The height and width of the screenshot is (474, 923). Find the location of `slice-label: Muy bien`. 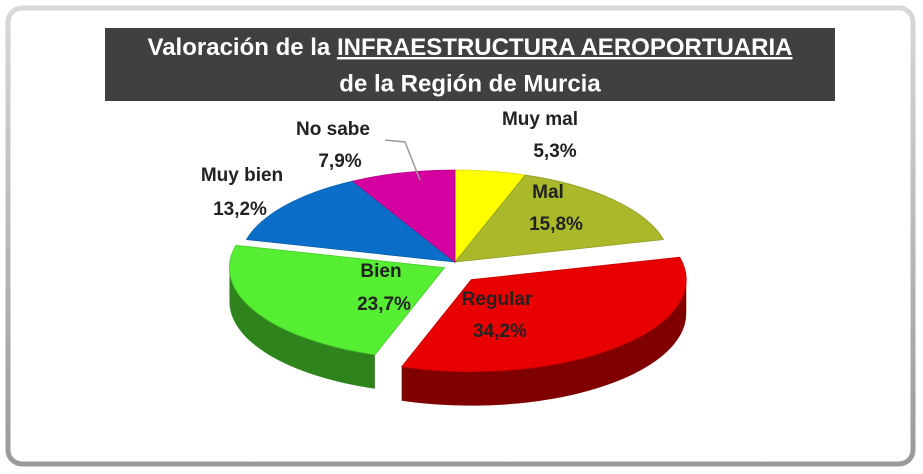

slice-label: Muy bien is located at coordinates (242, 175).